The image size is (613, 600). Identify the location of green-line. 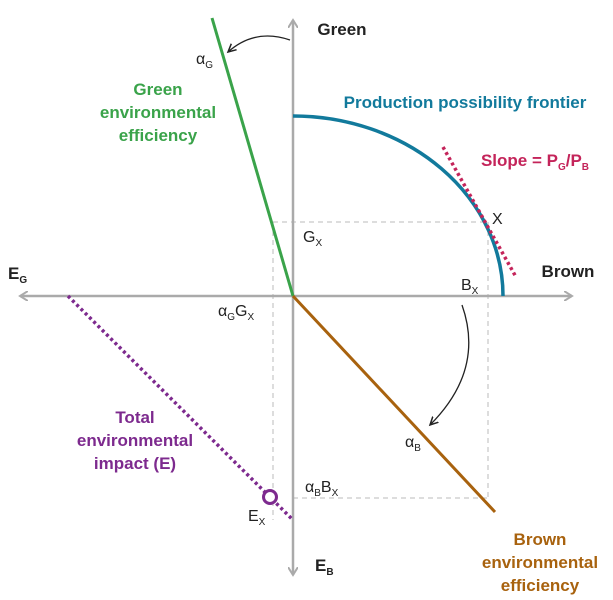
(252, 157).